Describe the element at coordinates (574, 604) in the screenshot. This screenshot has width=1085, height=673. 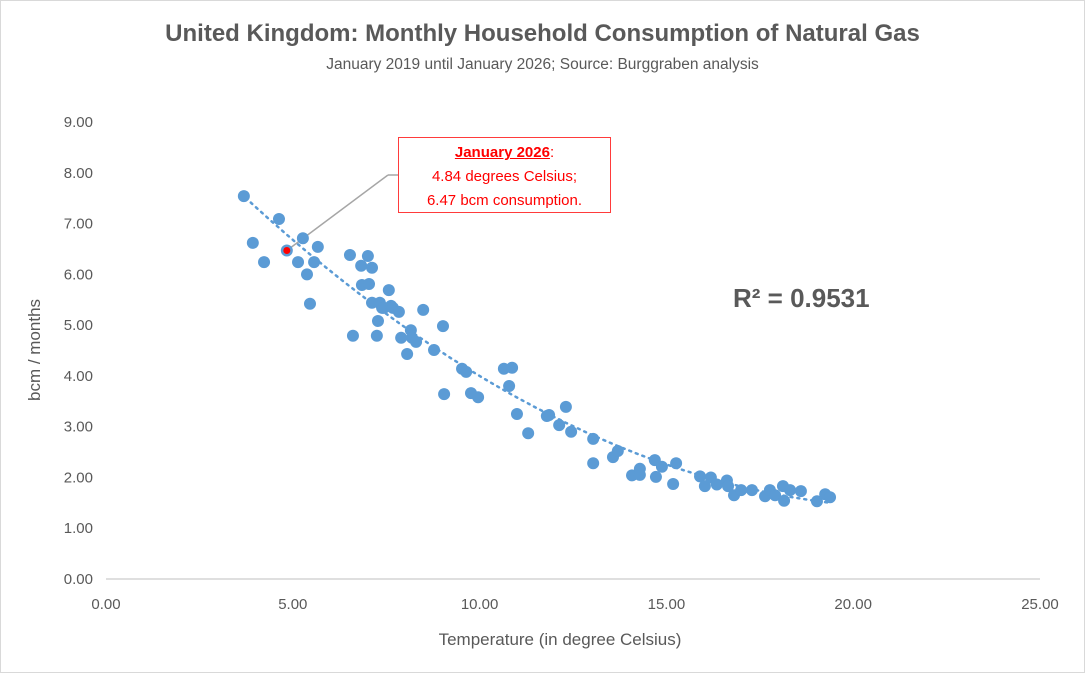
I see `x-tick-labels: 0.00 5.00 10.00 15.00 20.00 25.00` at that location.